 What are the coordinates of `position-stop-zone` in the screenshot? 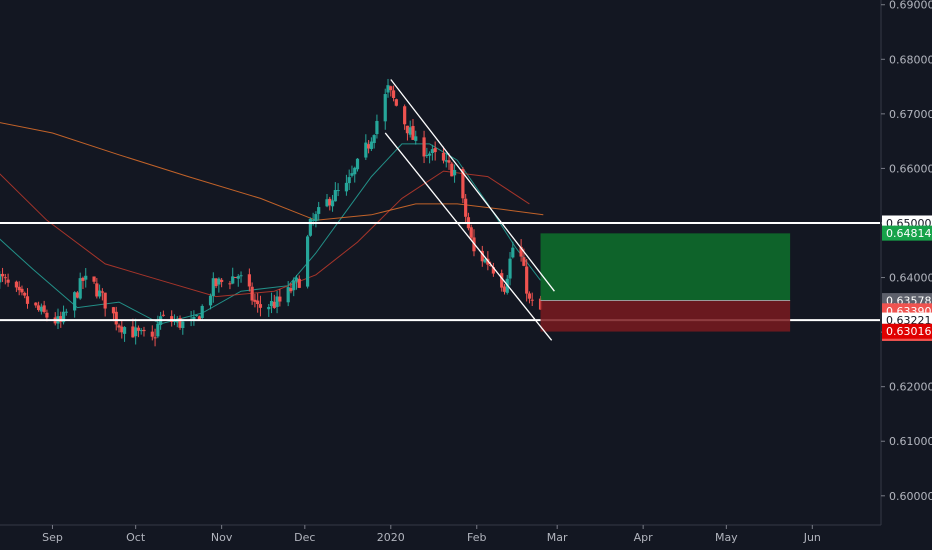 It's located at (665, 316).